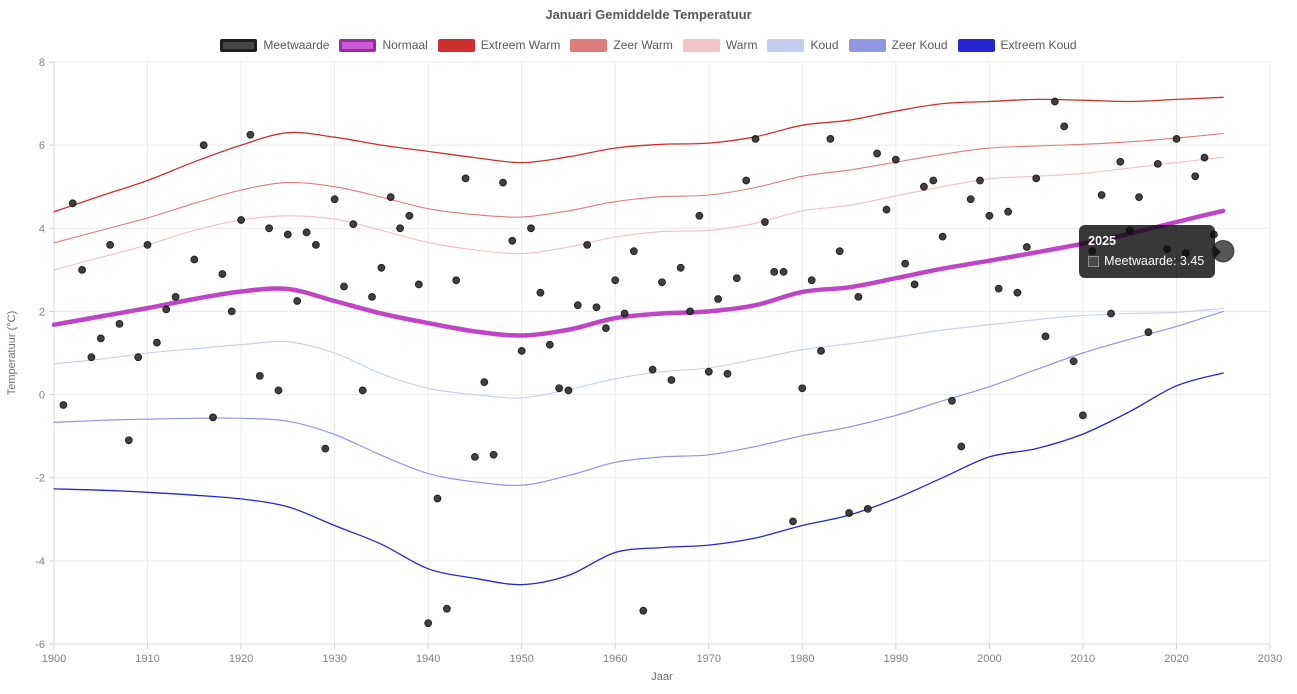 This screenshot has height=694, width=1297. I want to click on legend-item-meetwaarde: Meetwaarde, so click(274, 45).